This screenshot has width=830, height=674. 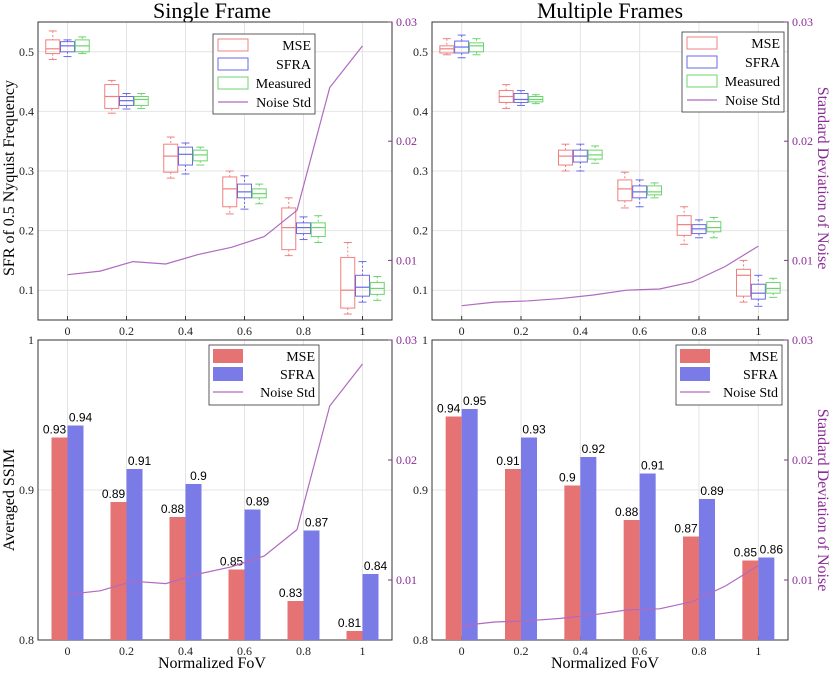 What do you see at coordinates (802, 22) in the screenshot?
I see `y2-tick-label: 0.03` at bounding box center [802, 22].